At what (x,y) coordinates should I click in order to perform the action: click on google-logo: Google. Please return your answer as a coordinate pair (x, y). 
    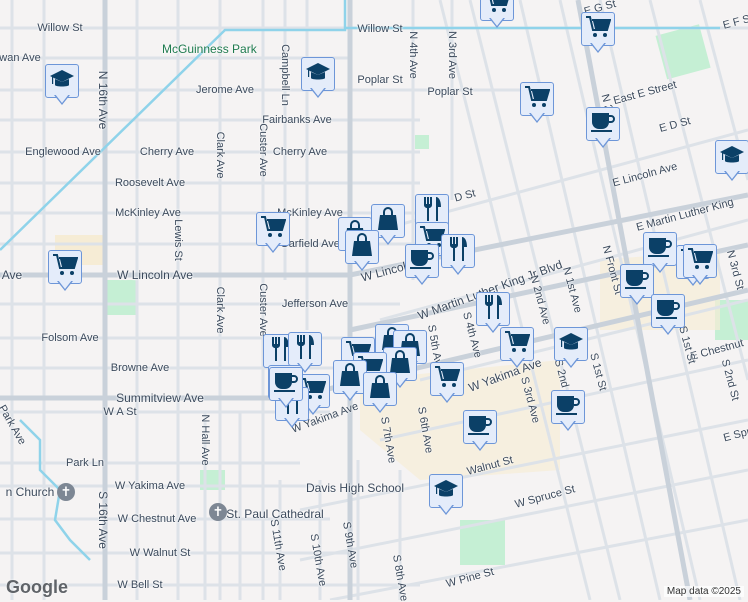
    Looking at the image, I should click on (37, 587).